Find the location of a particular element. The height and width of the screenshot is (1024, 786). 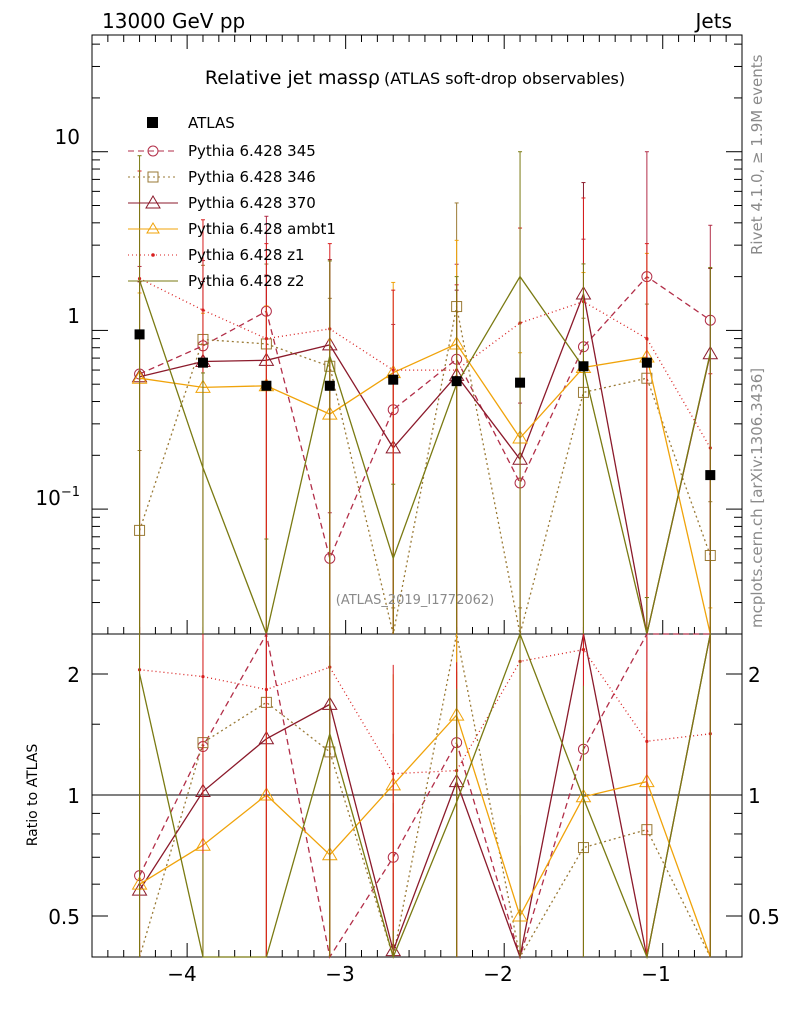

x-tick-label--4: −4 is located at coordinates (181, 974).